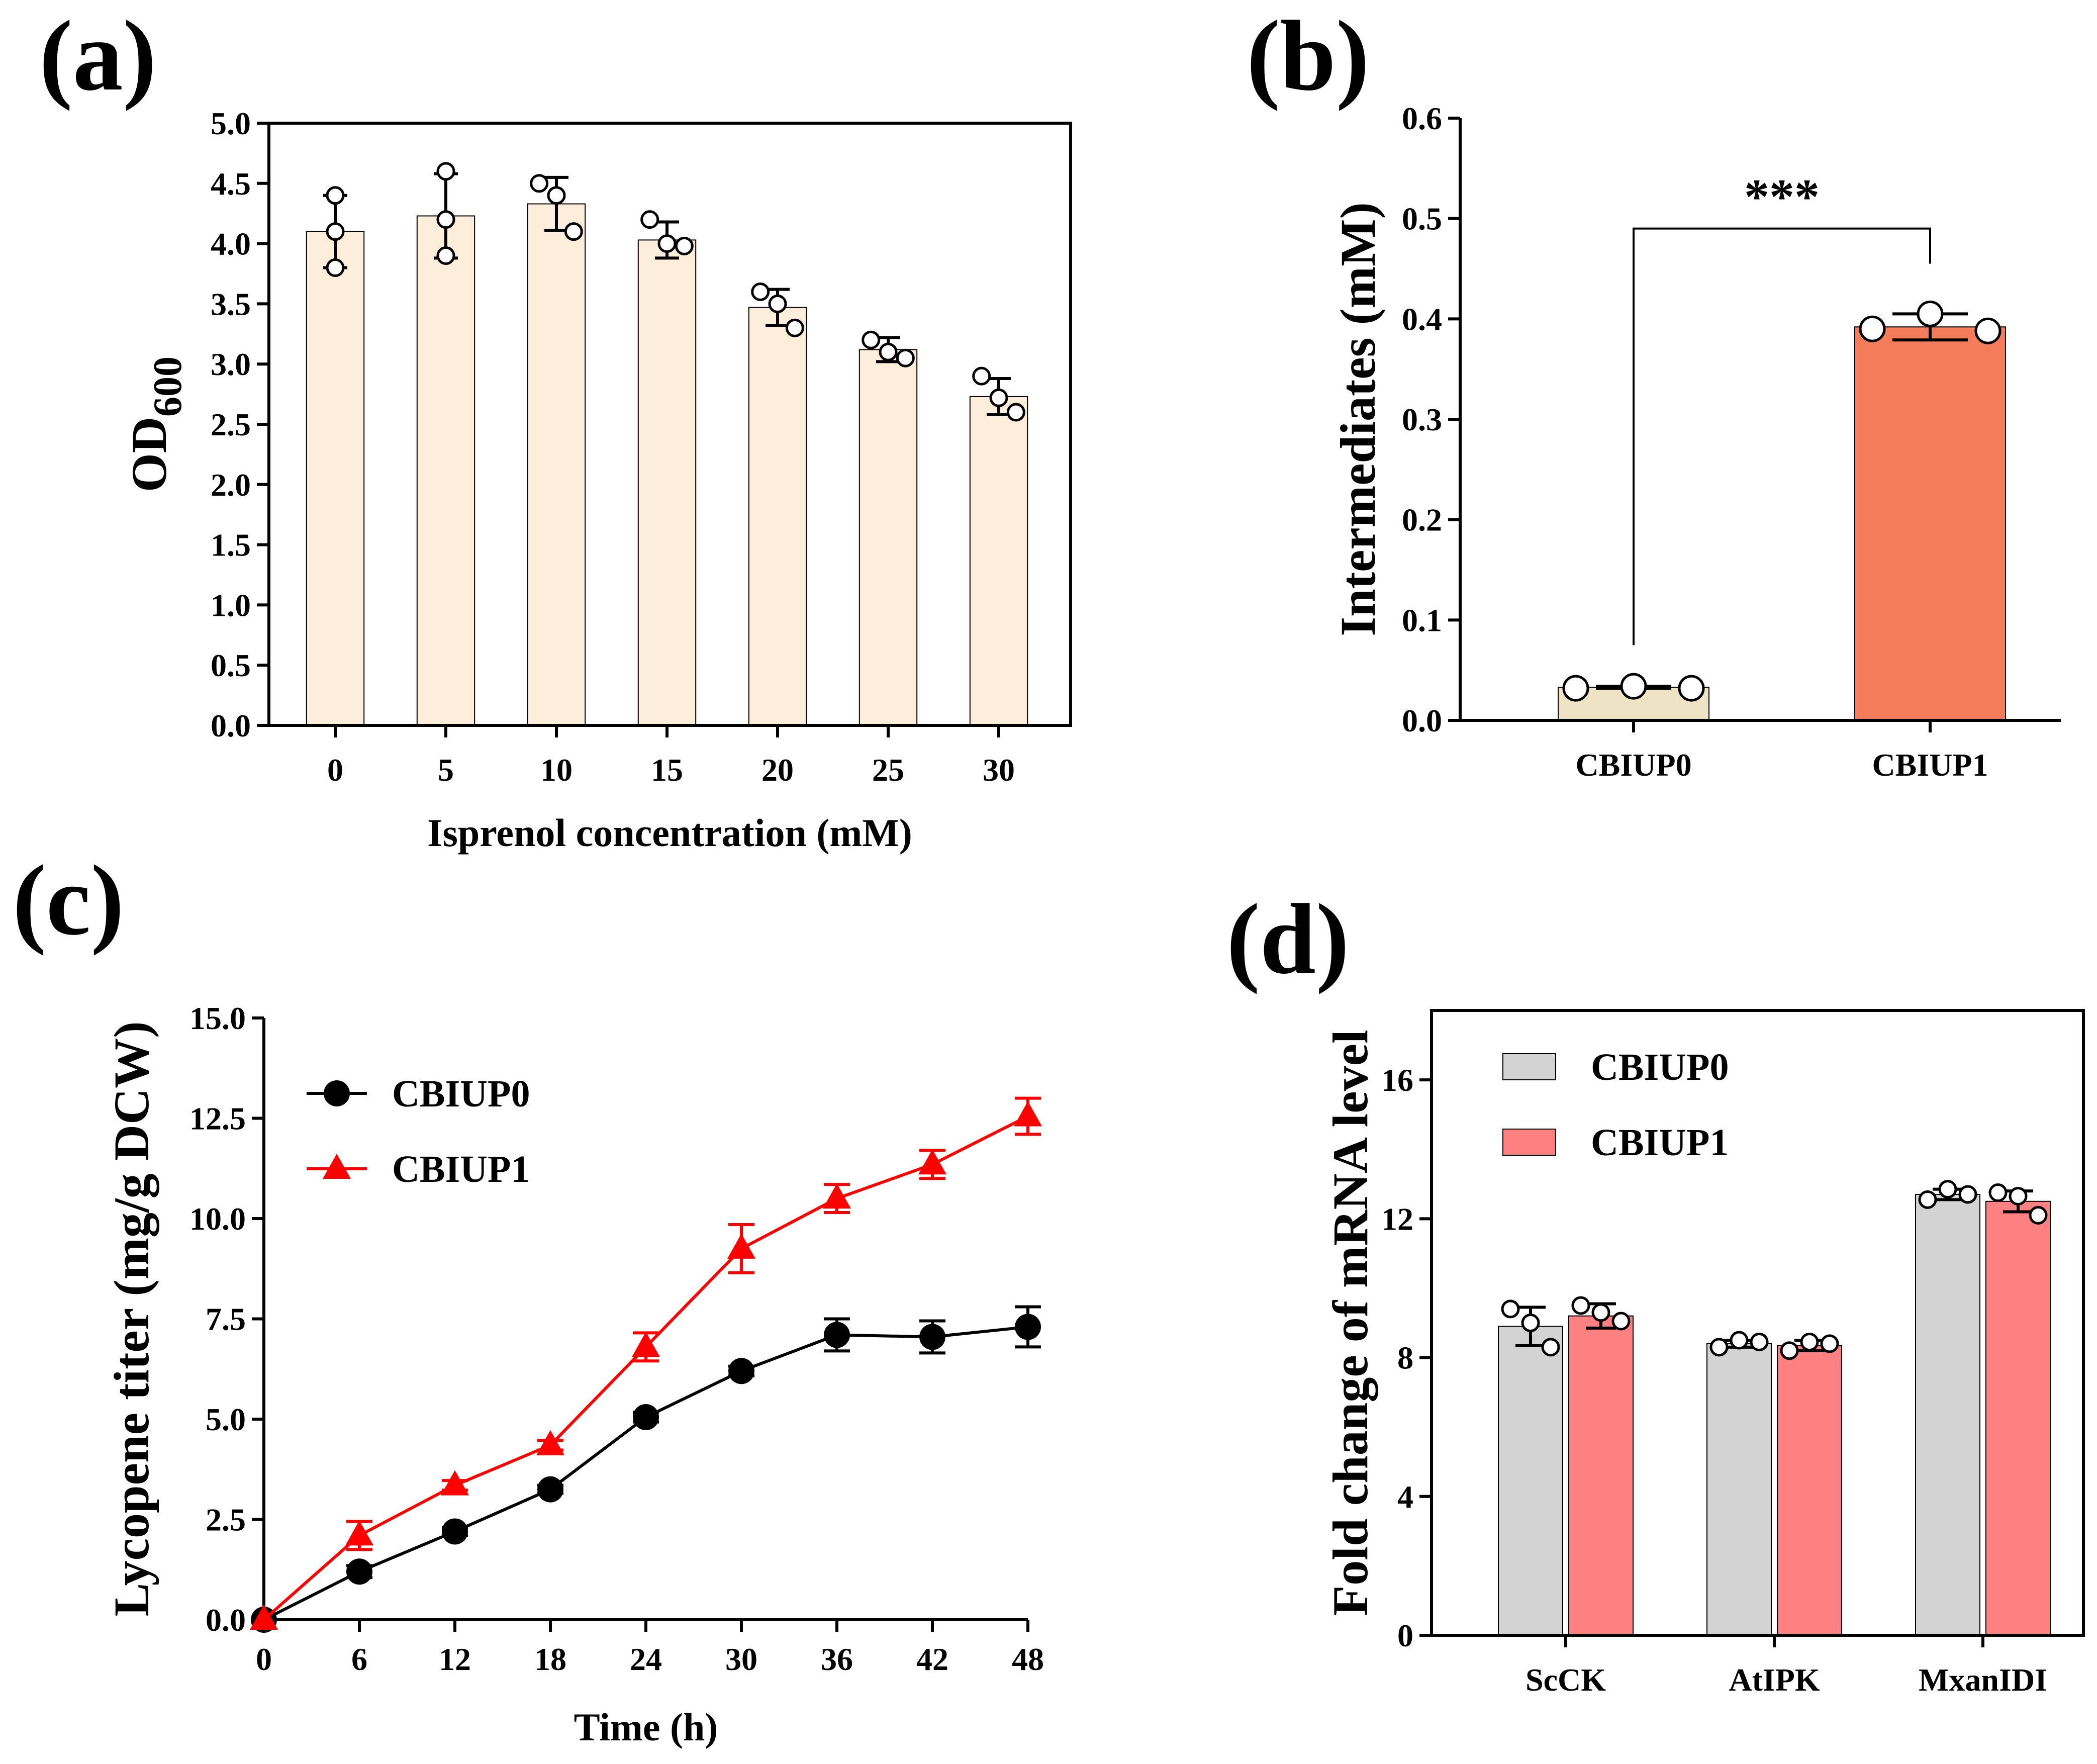 The width and height of the screenshot is (2097, 1764). What do you see at coordinates (218, 1018) in the screenshot?
I see `c-ytick-label: 15.0` at bounding box center [218, 1018].